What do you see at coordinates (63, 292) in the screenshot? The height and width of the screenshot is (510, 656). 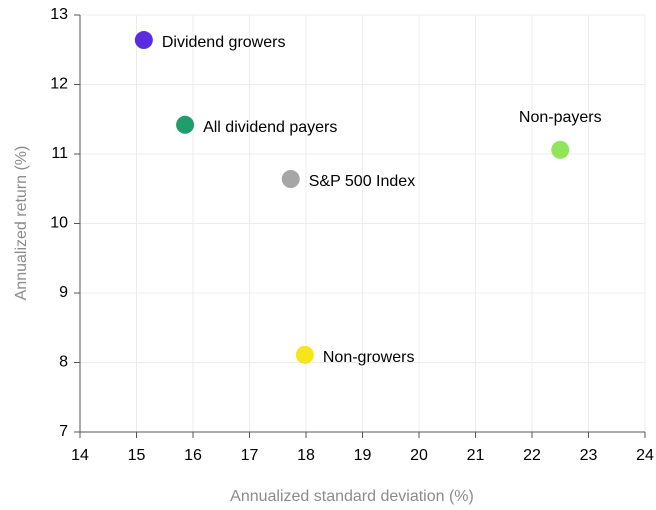 I see `y-tick-label: 9` at bounding box center [63, 292].